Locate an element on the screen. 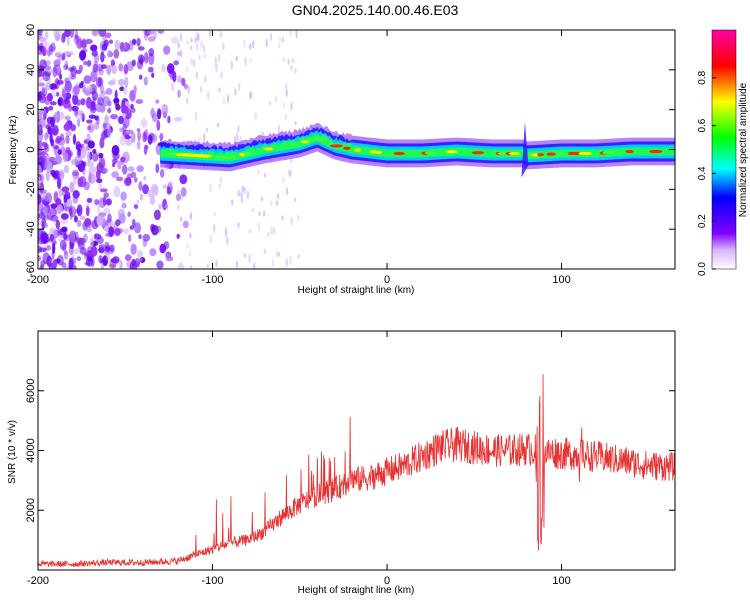  snr-xtick-label: 100 is located at coordinates (561, 581).